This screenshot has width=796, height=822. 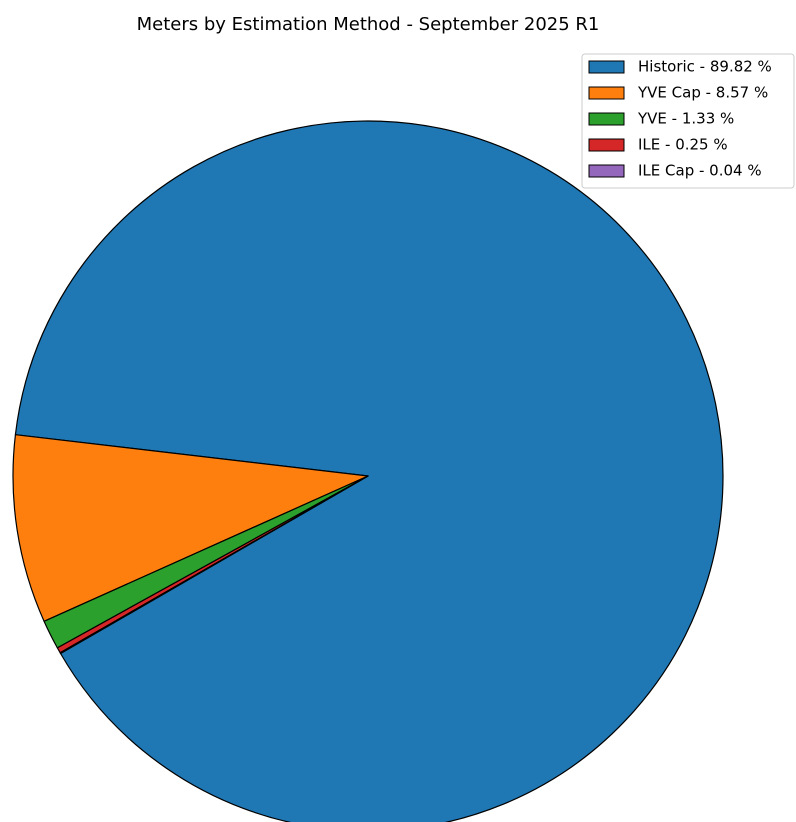 What do you see at coordinates (705, 67) in the screenshot?
I see `legend-label: Historic - 89.82 %` at bounding box center [705, 67].